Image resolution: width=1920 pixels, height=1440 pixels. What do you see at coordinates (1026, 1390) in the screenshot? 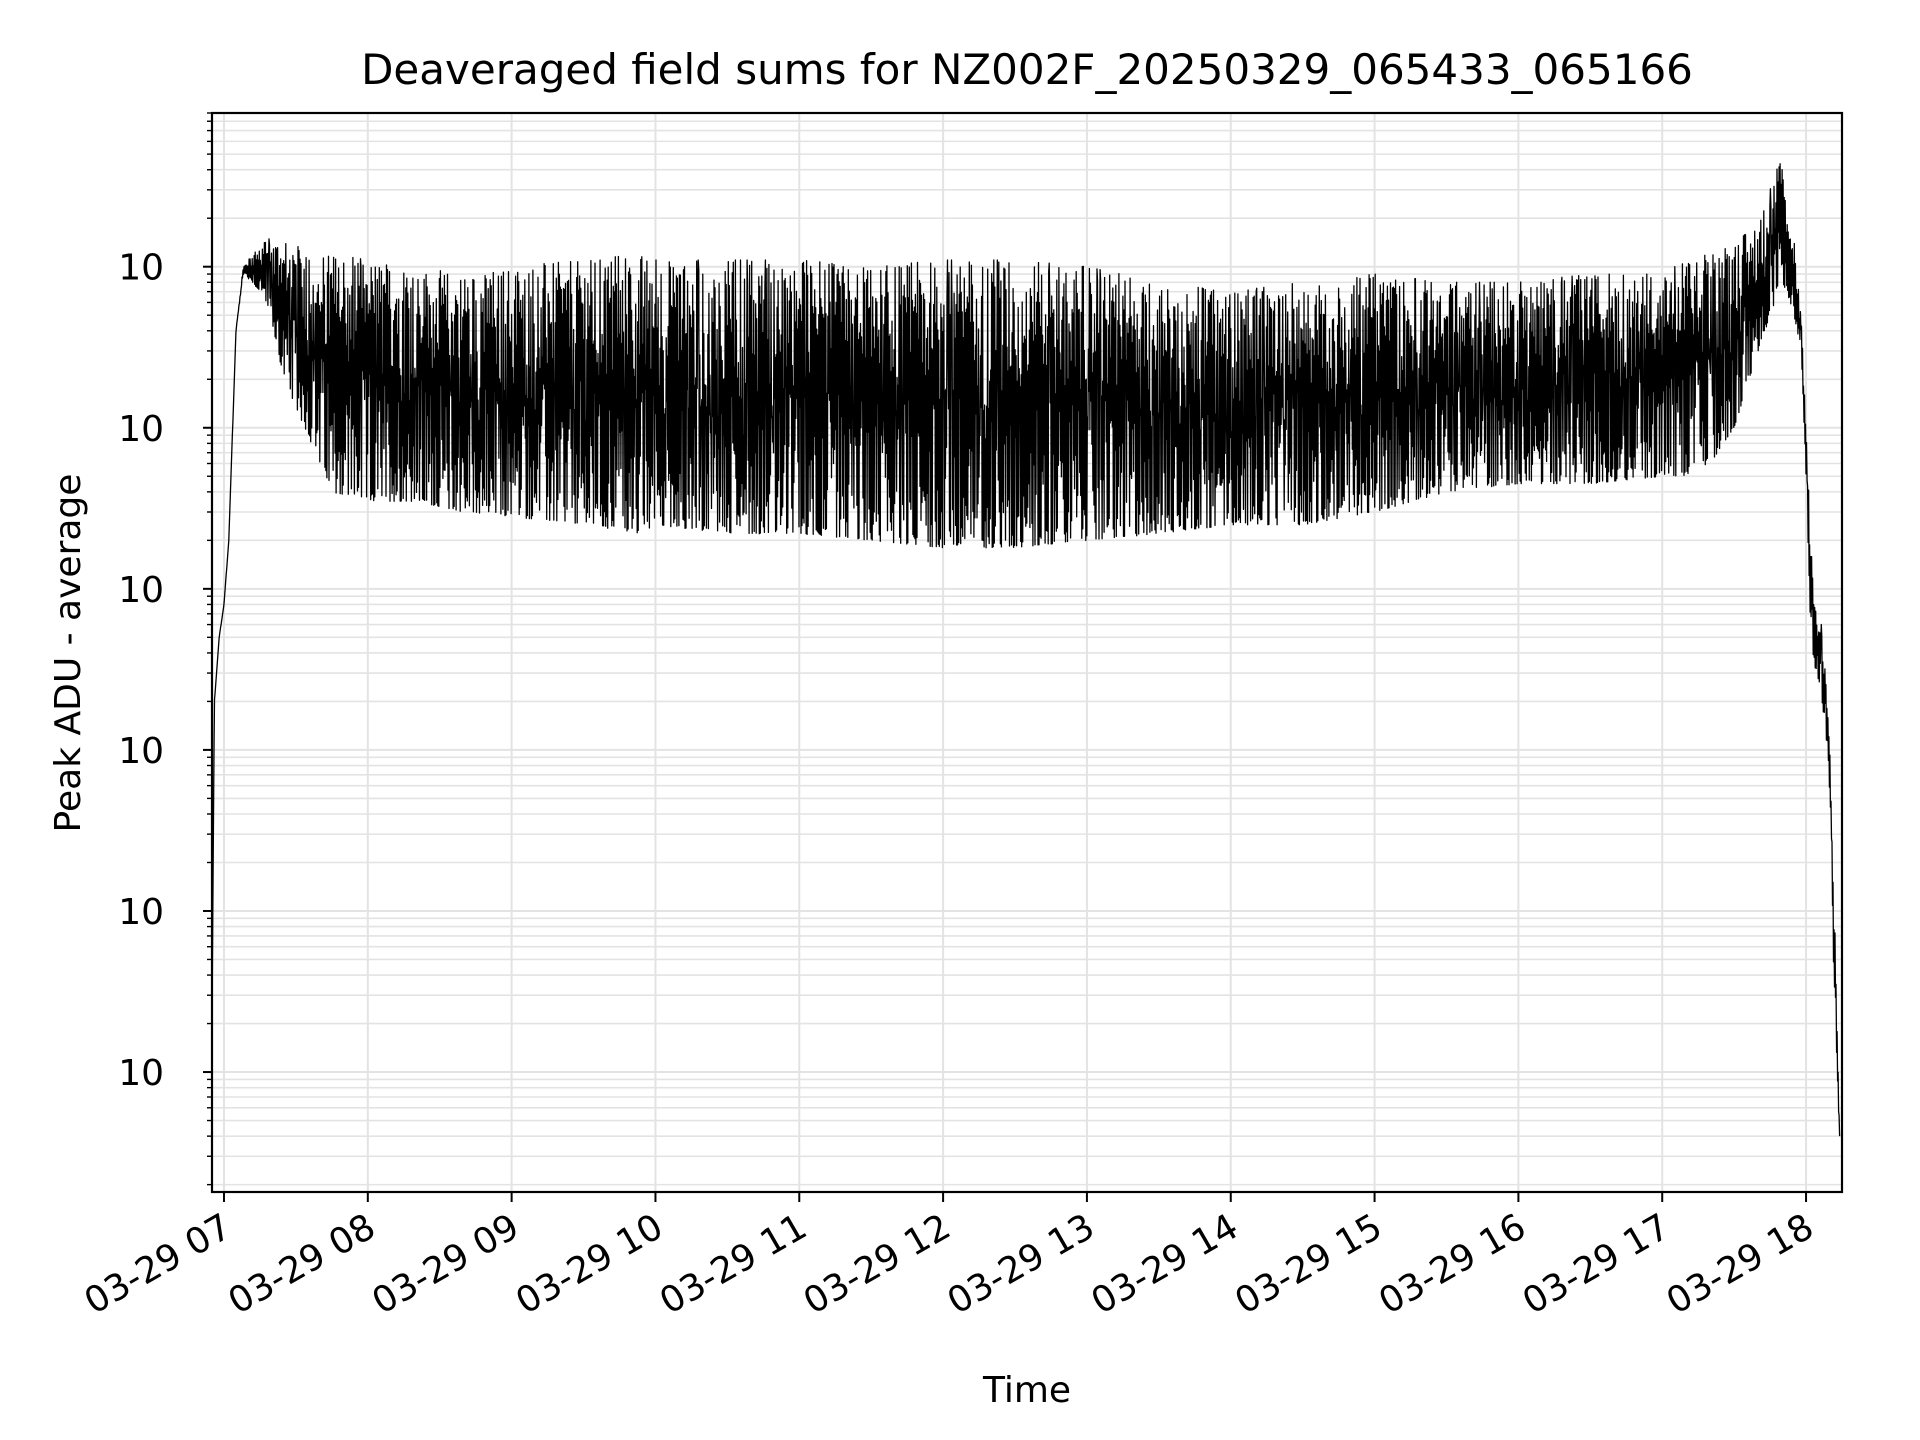
I see `x-axis-label: Time` at bounding box center [1026, 1390].